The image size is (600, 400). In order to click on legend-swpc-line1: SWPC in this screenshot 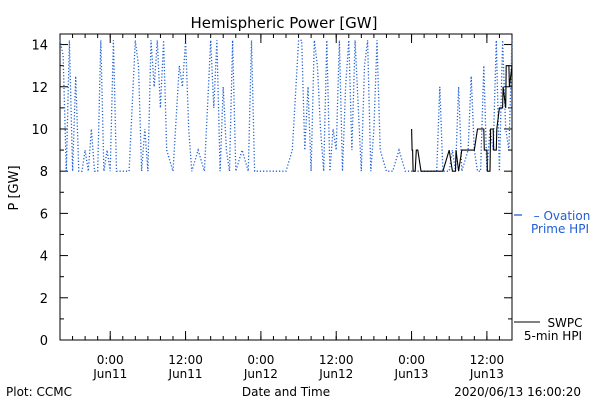, I will do `click(564, 323)`.